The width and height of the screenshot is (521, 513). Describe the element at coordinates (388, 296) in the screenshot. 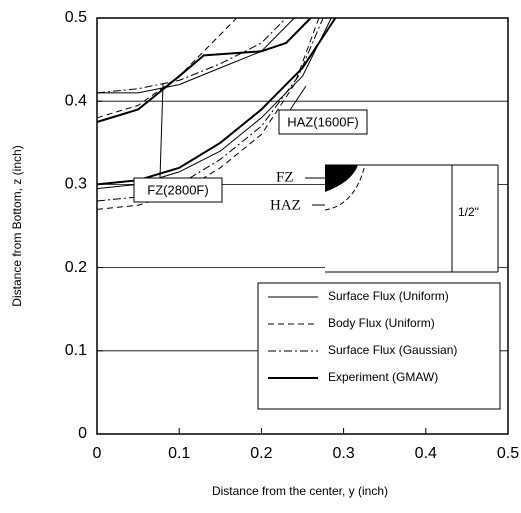

I see `legend-label: Surface Flux (Uniform)` at that location.